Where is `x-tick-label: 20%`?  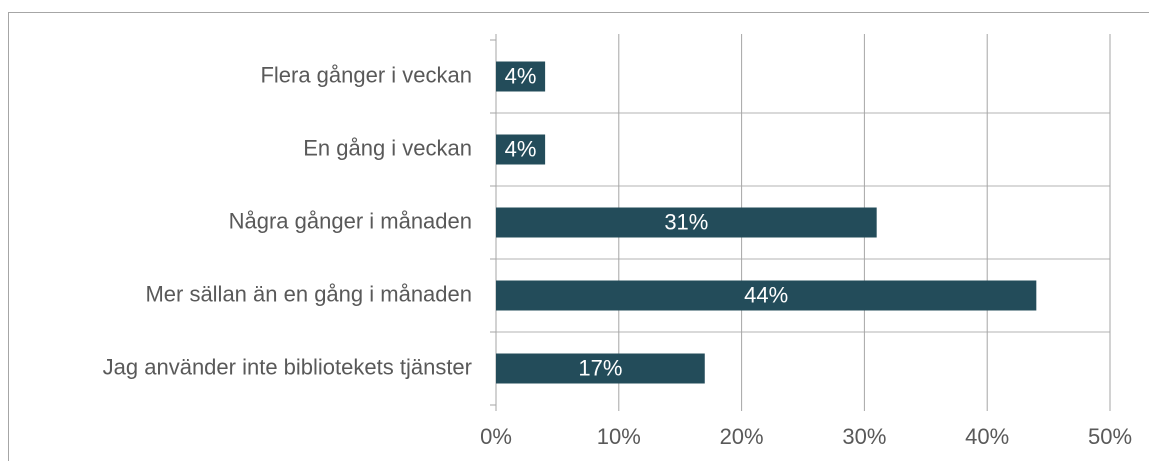
x-tick-label: 20% is located at coordinates (742, 436).